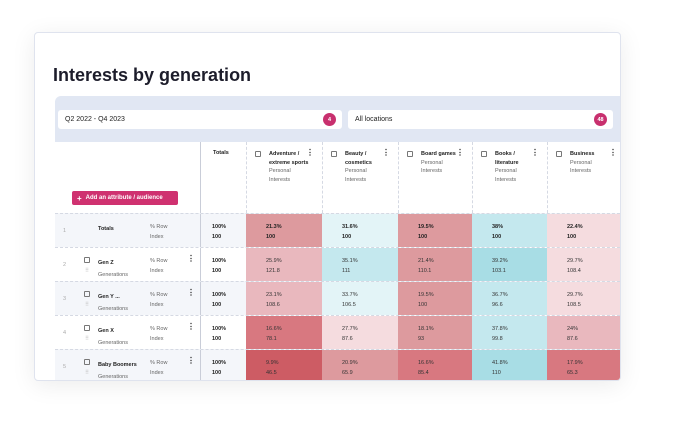 The height and width of the screenshot is (448, 688). Describe the element at coordinates (284, 365) in the screenshot. I see `data-cell: 9.9% 46.5` at that location.